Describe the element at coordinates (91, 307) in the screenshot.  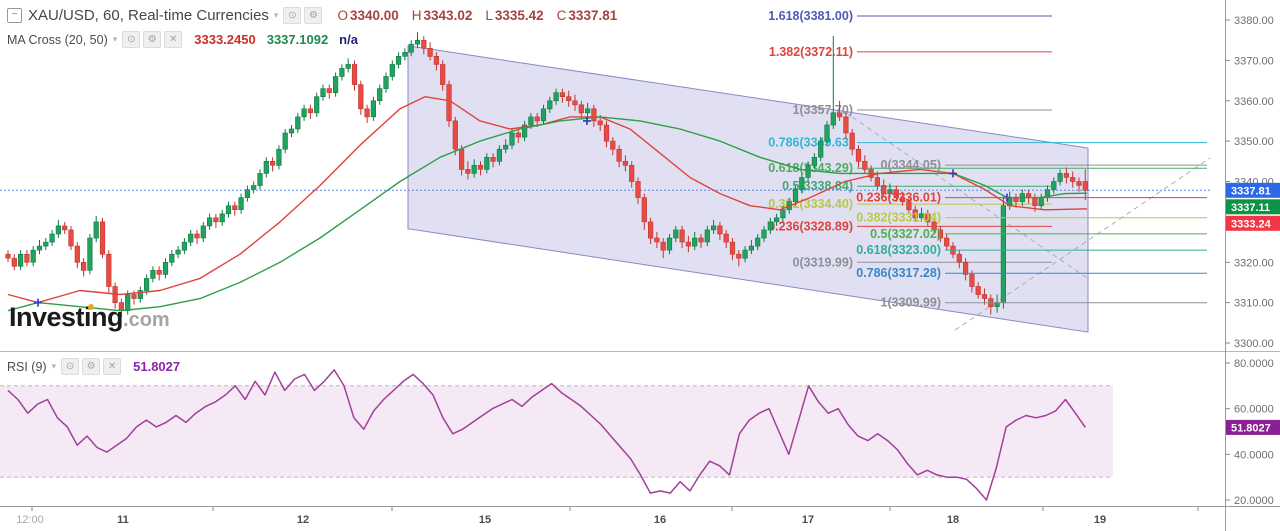
I see `brand-dot-icon` at that location.